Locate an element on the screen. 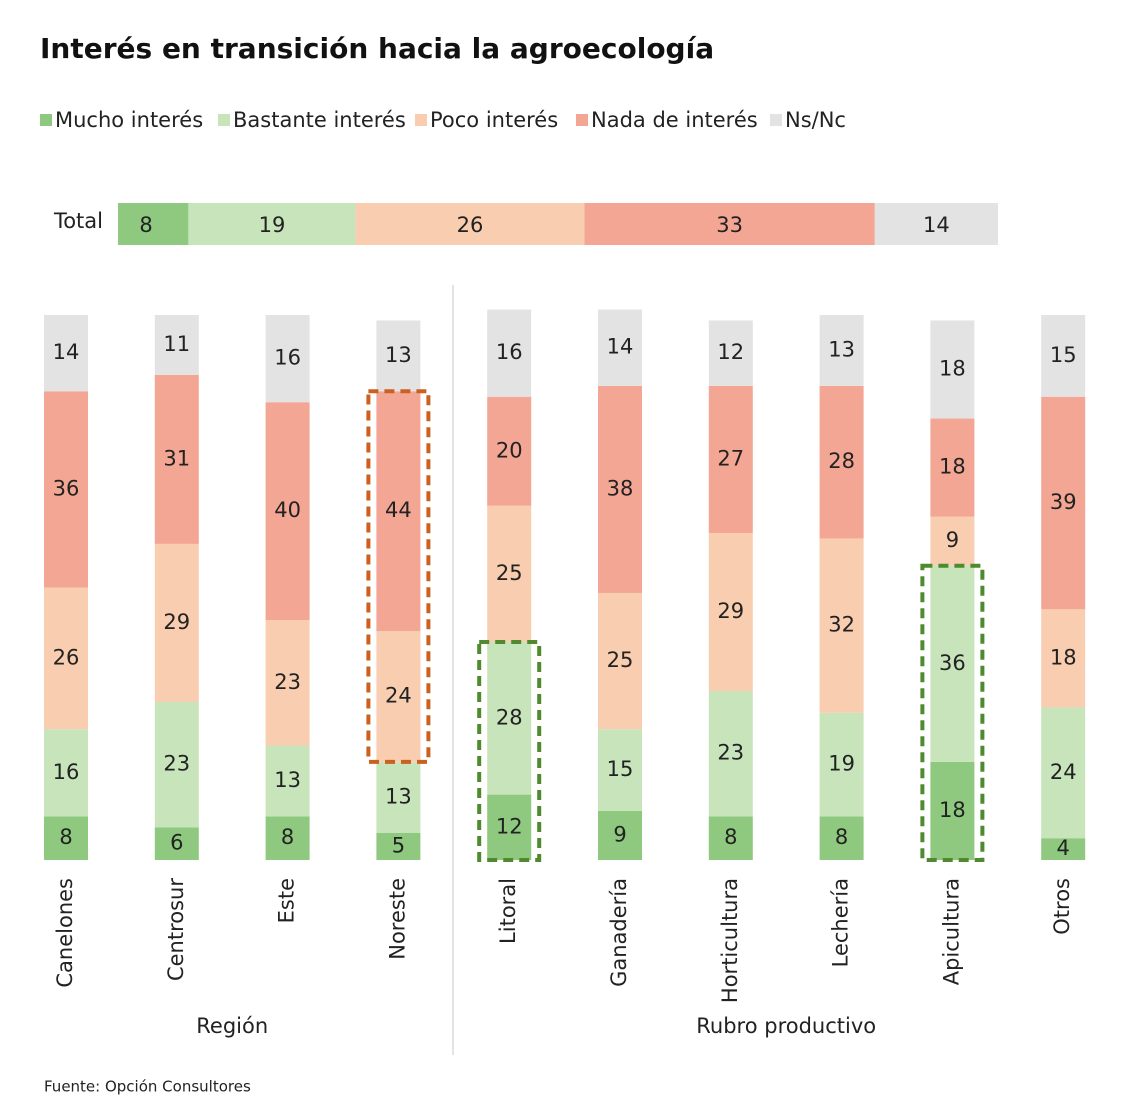 The width and height of the screenshot is (1132, 1108). category-label: Otros is located at coordinates (1062, 906).